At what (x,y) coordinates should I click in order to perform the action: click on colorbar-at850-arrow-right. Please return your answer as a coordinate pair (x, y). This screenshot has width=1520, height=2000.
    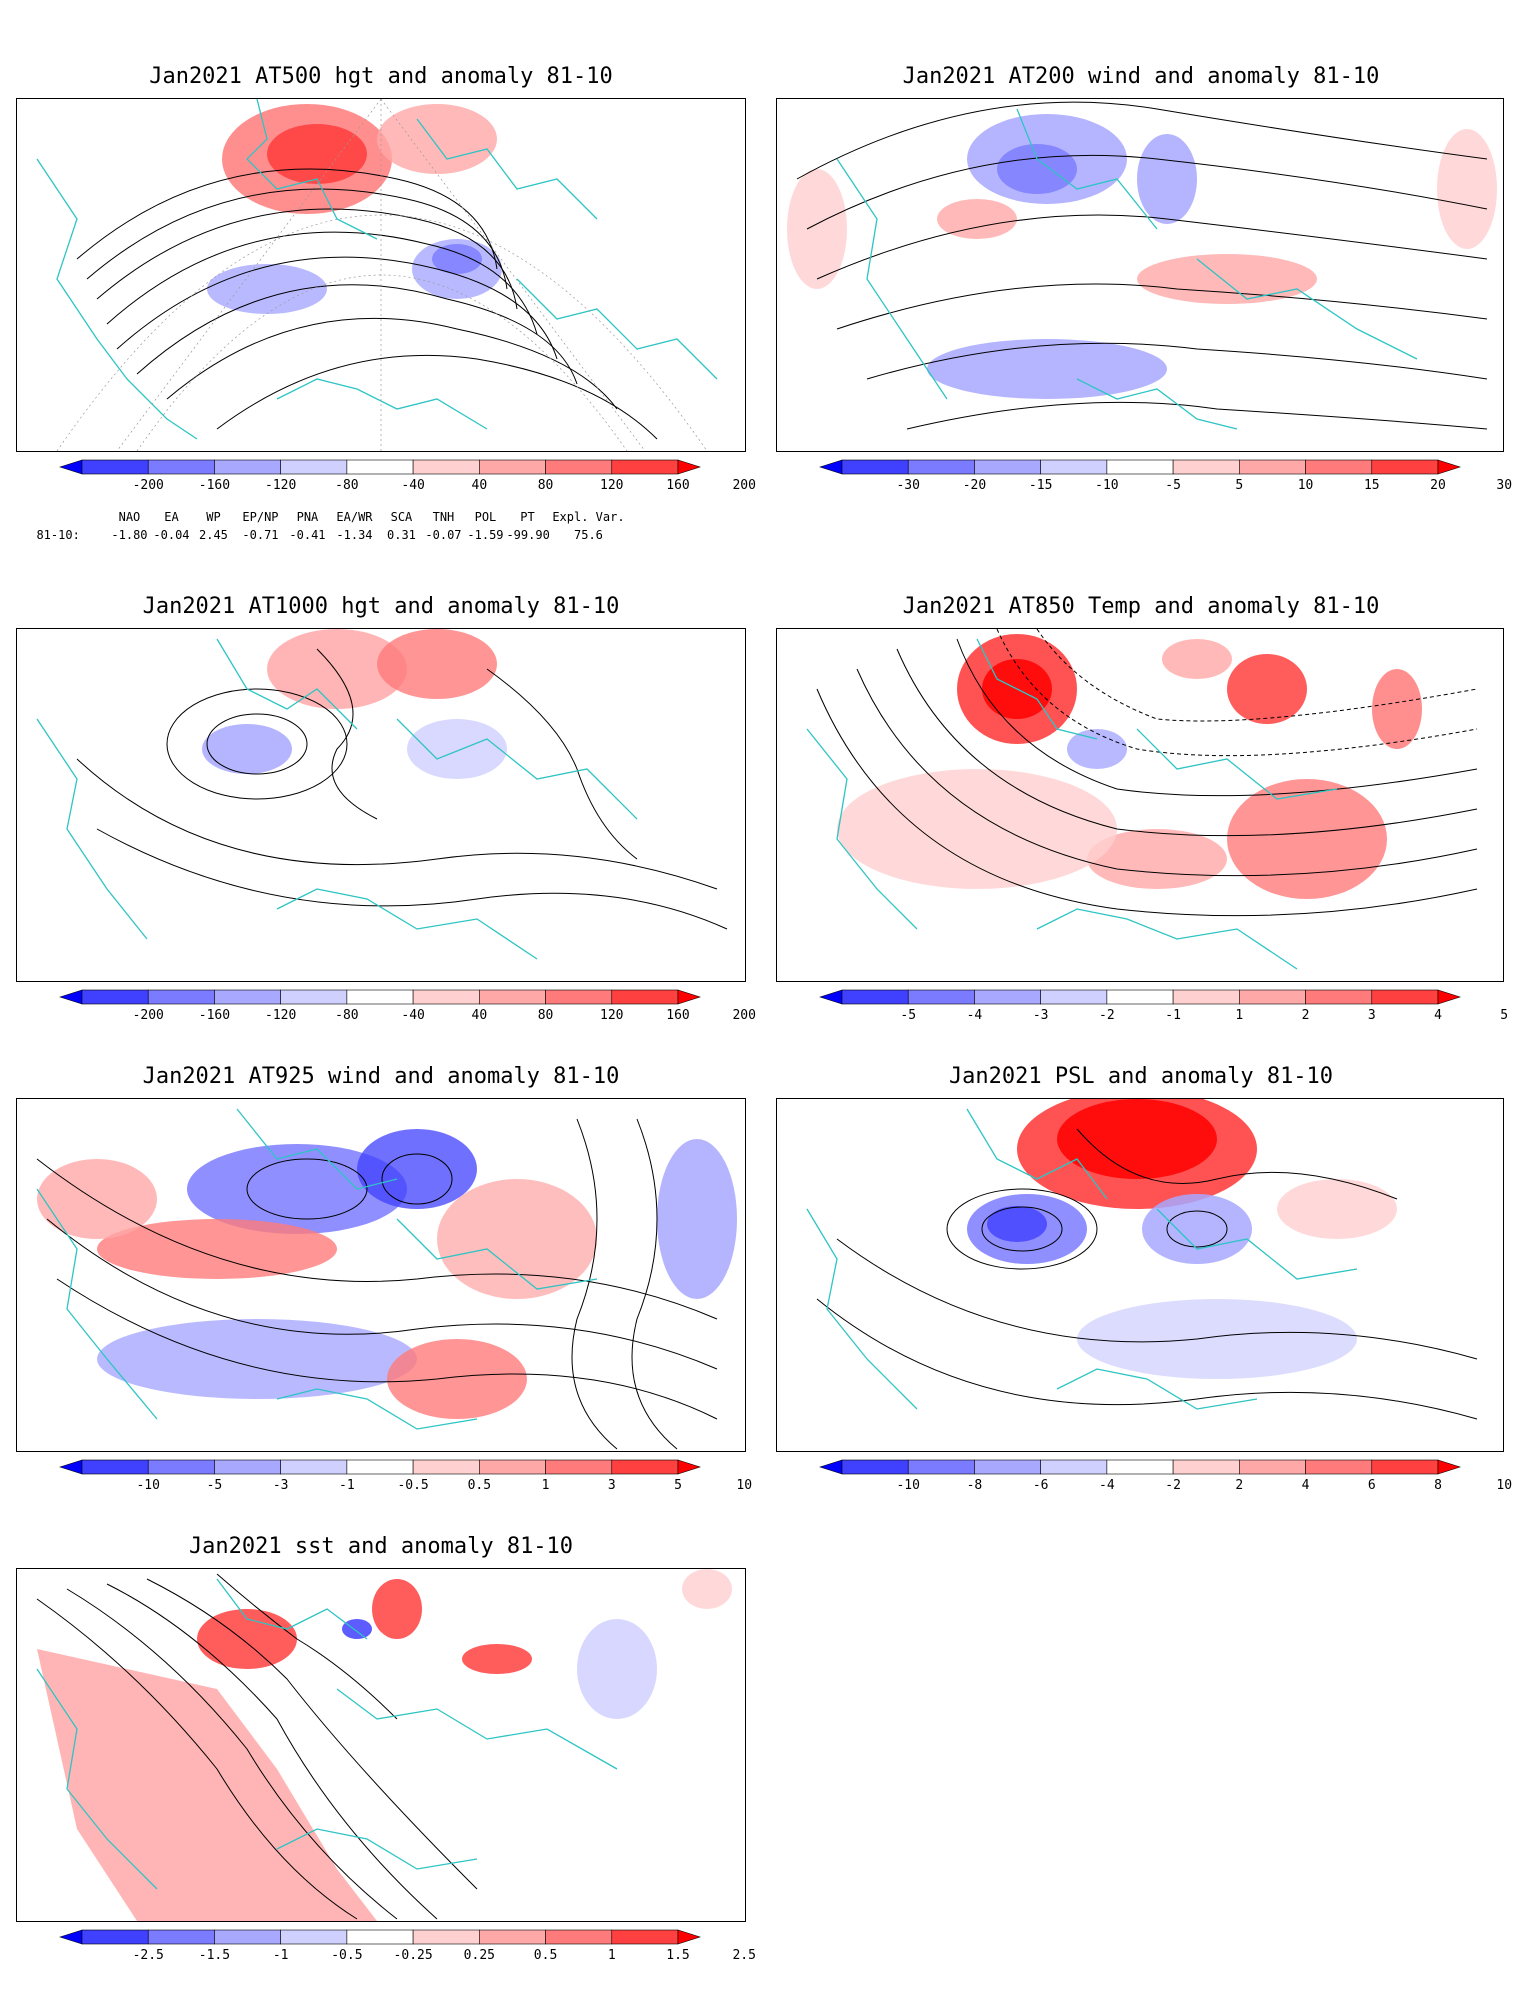
    Looking at the image, I should click on (1449, 997).